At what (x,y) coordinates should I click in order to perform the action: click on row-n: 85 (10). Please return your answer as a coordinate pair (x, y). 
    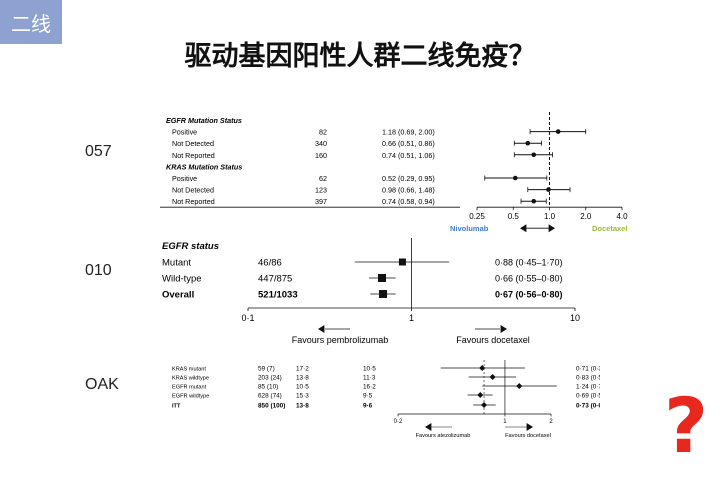
    Looking at the image, I should click on (268, 387).